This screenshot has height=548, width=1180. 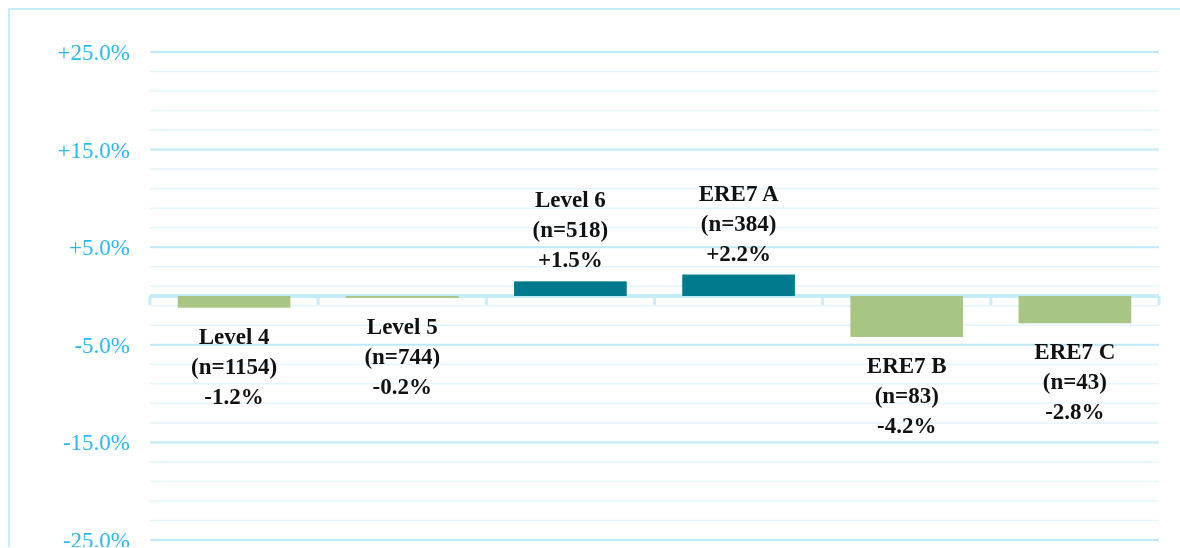 I want to click on data-label: (n=384) +2.2%, so click(x=738, y=238).